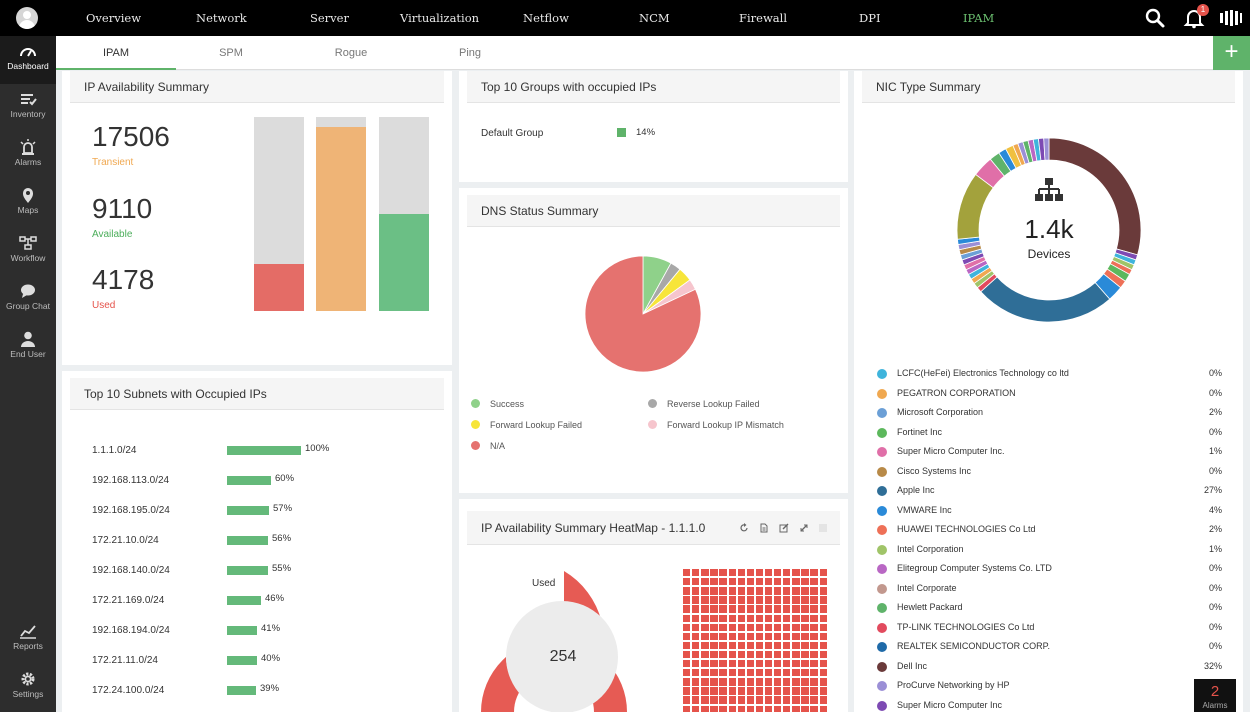 This screenshot has height=712, width=1250. What do you see at coordinates (823, 528) in the screenshot?
I see `close-icon` at bounding box center [823, 528].